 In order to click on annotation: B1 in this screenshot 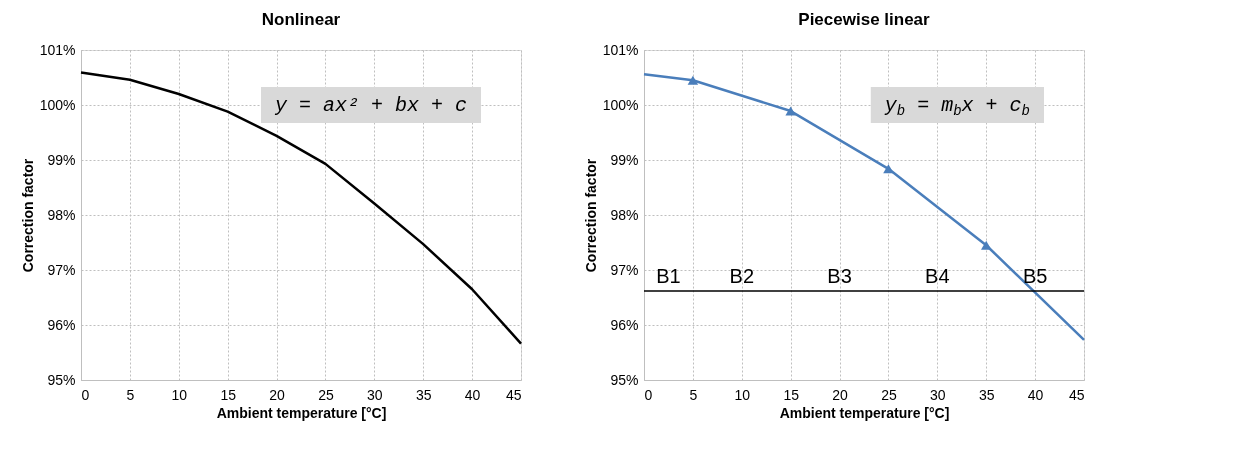, I will do `click(668, 275)`.